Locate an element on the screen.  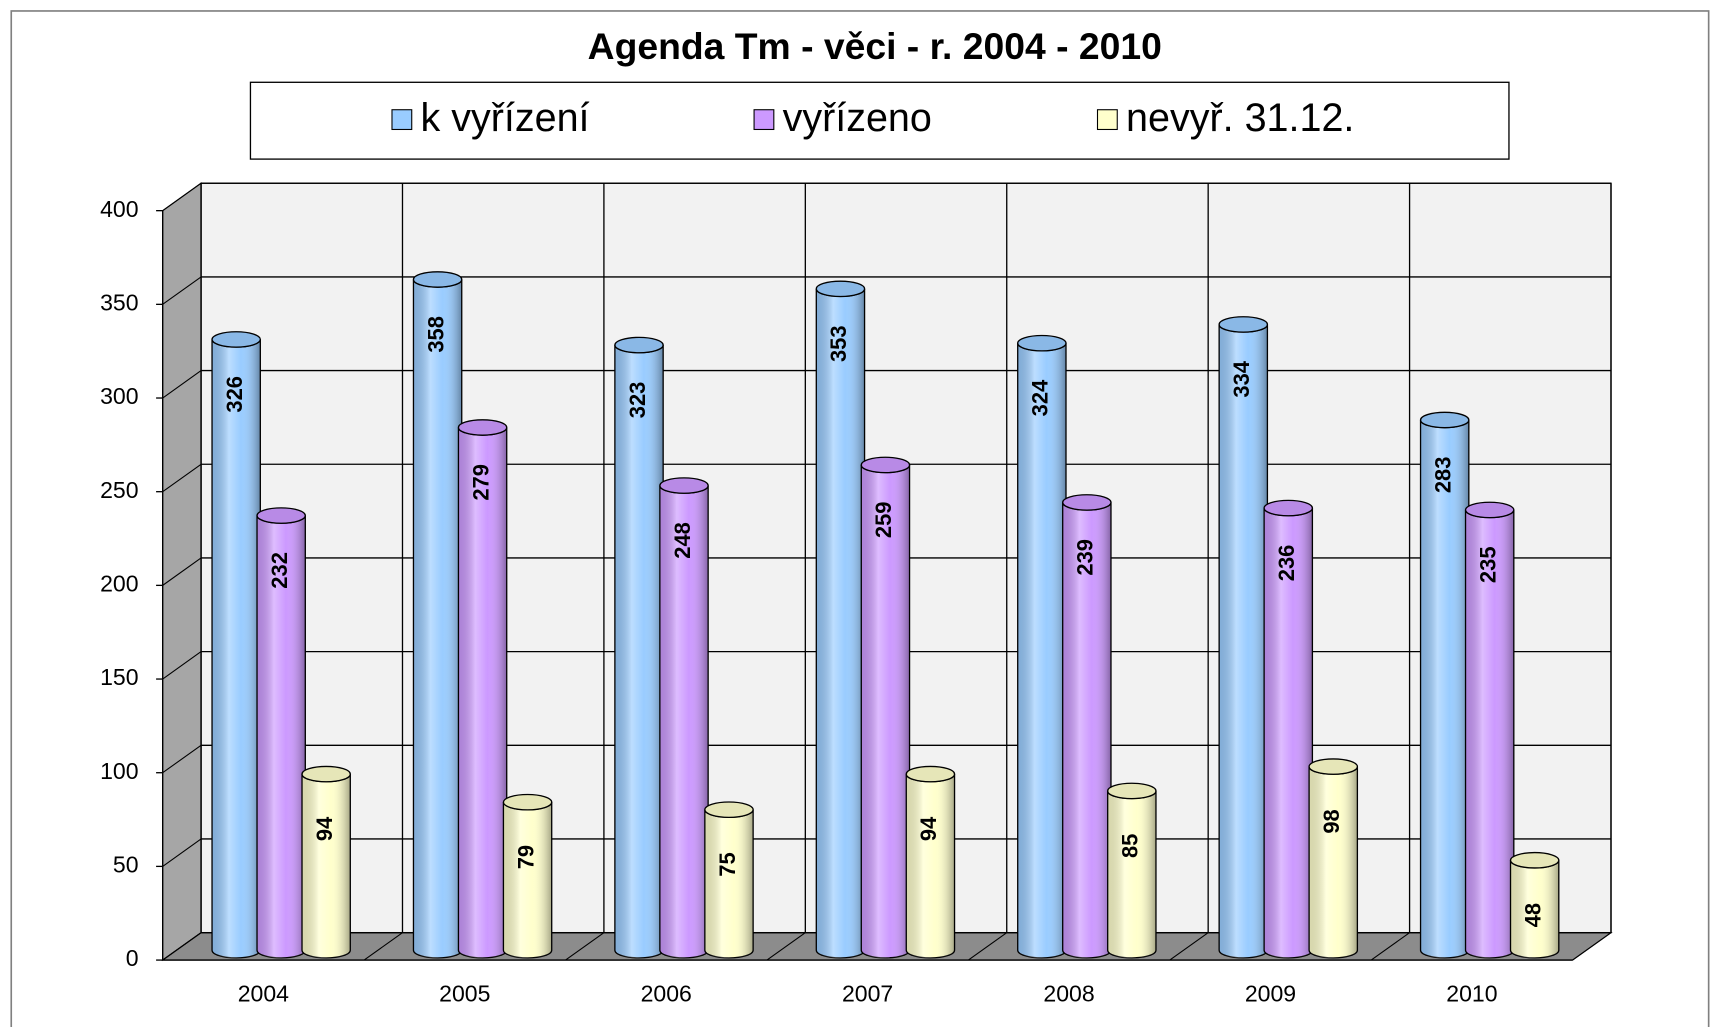
x-tick-label: 2004 is located at coordinates (263, 993).